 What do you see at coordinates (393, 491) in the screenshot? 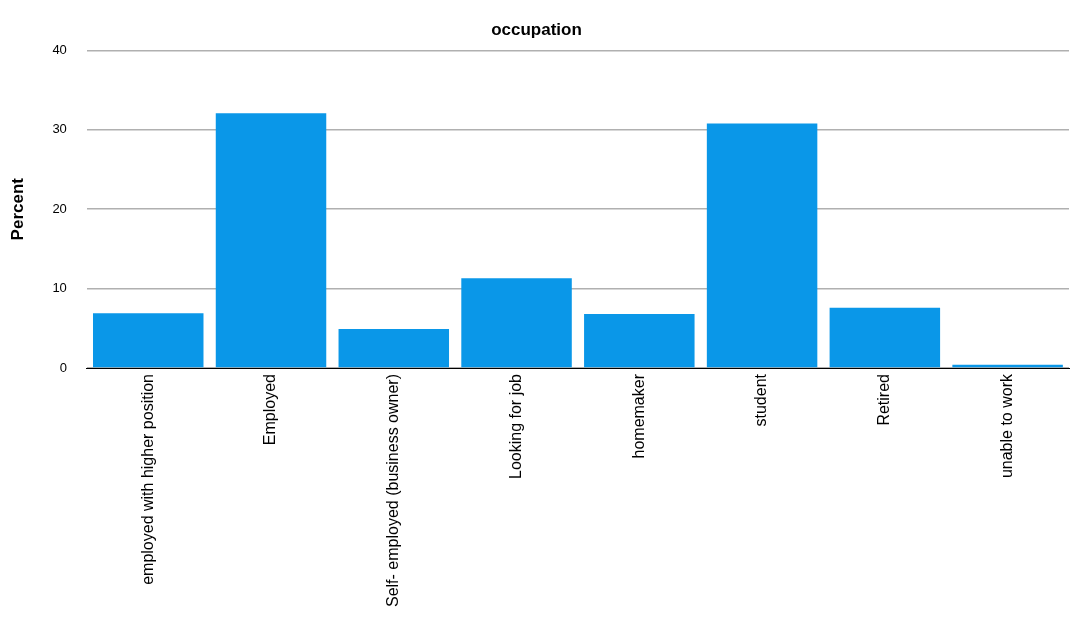
I see `x-tick-label: Self- employed (business owner)` at bounding box center [393, 491].